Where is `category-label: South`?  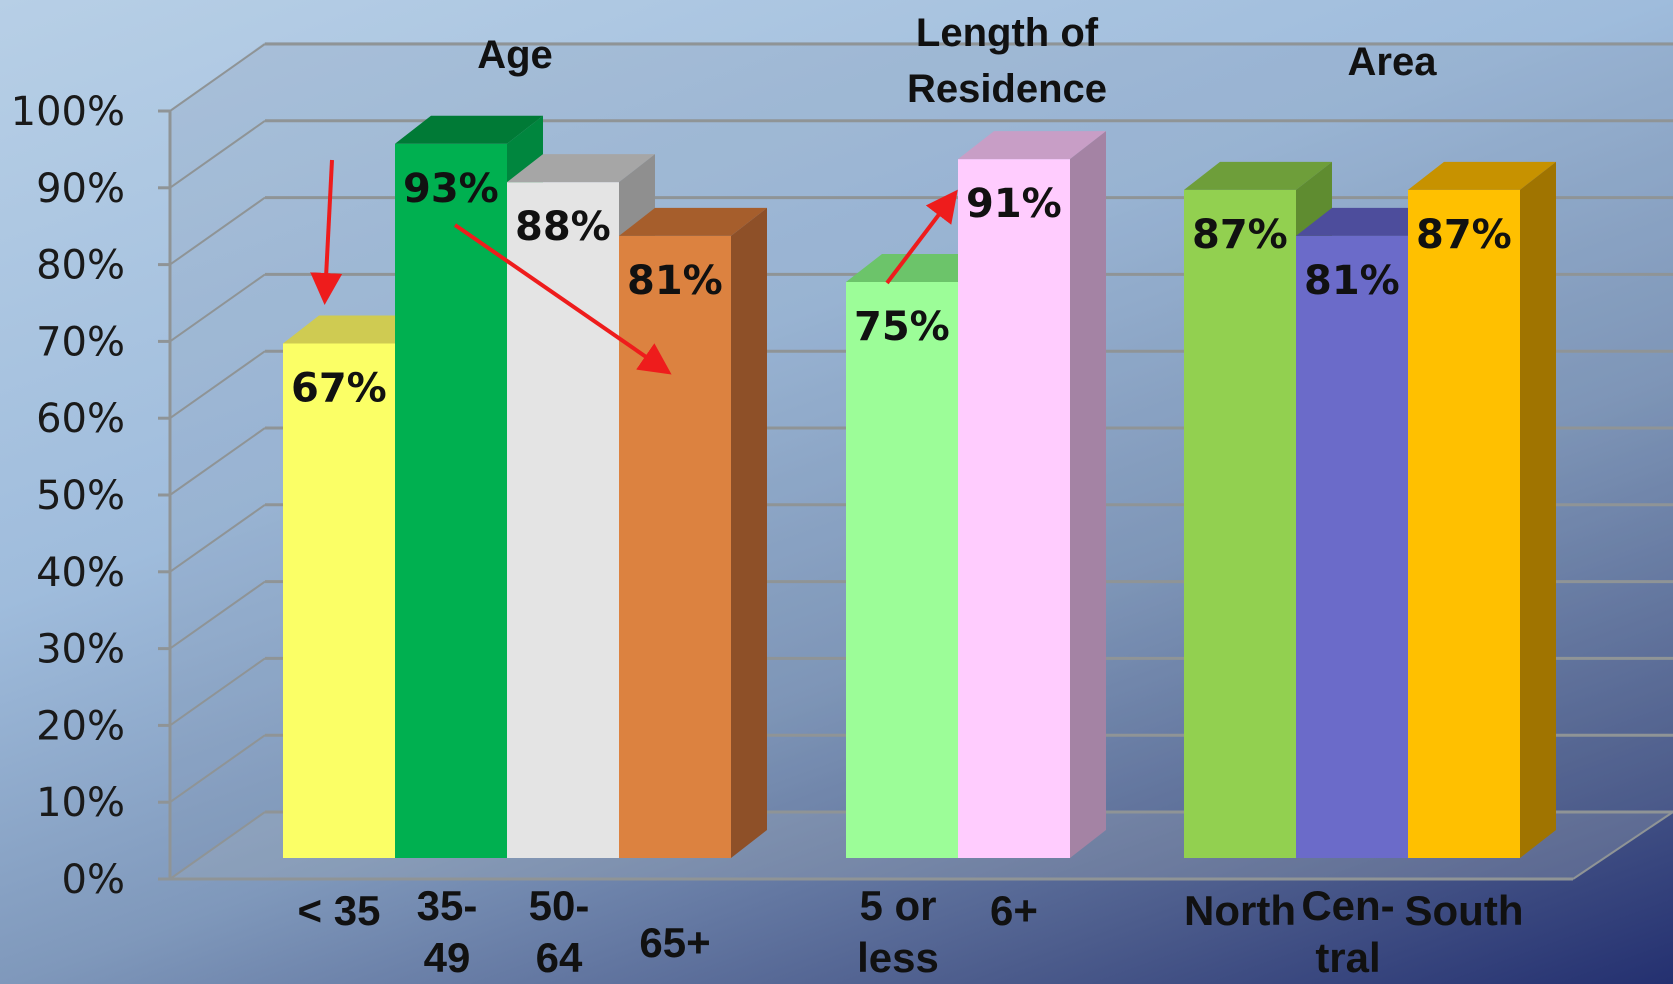
category-label: South is located at coordinates (1464, 910).